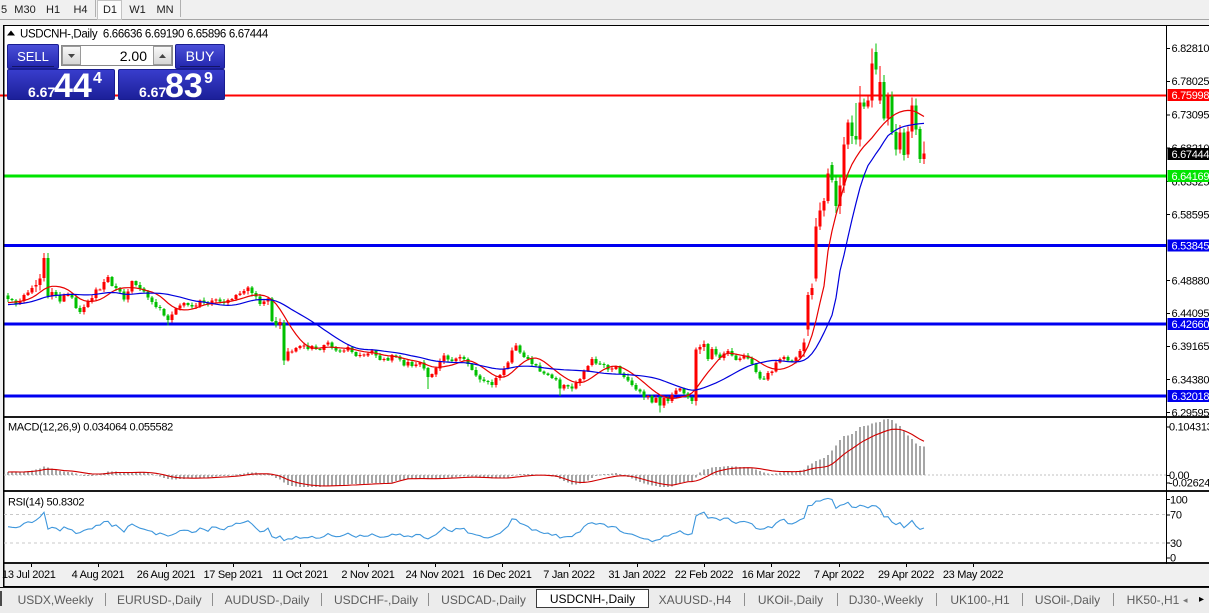 The width and height of the screenshot is (1209, 613). What do you see at coordinates (1190, 281) in the screenshot?
I see `svg-text: 6.48880` at bounding box center [1190, 281].